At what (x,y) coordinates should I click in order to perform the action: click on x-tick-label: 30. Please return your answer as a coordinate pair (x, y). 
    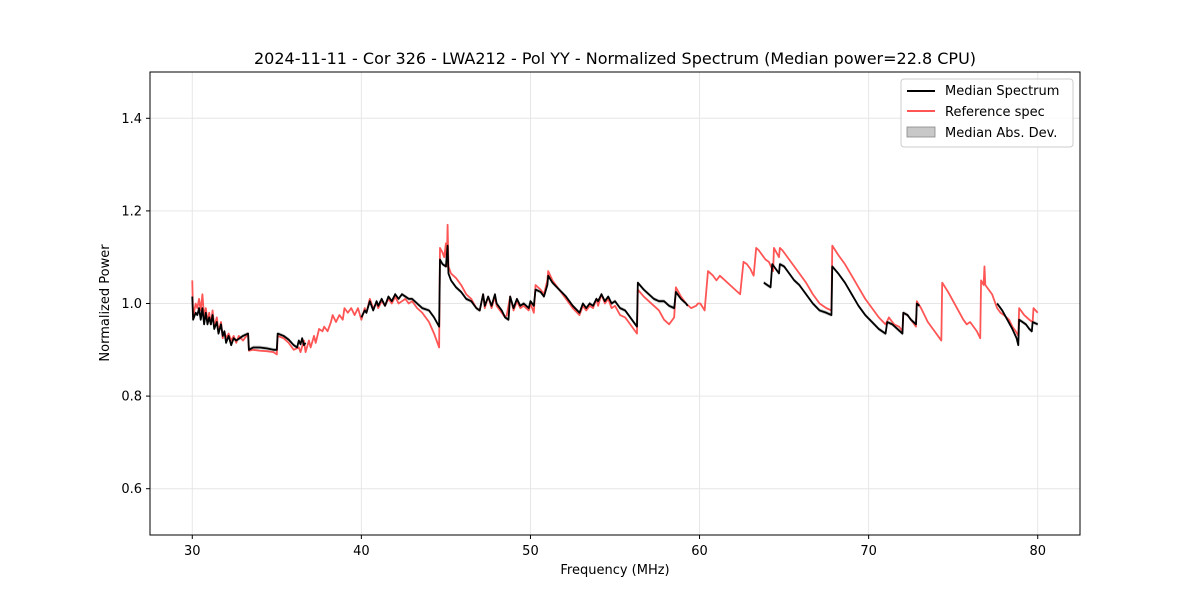
    Looking at the image, I should click on (192, 551).